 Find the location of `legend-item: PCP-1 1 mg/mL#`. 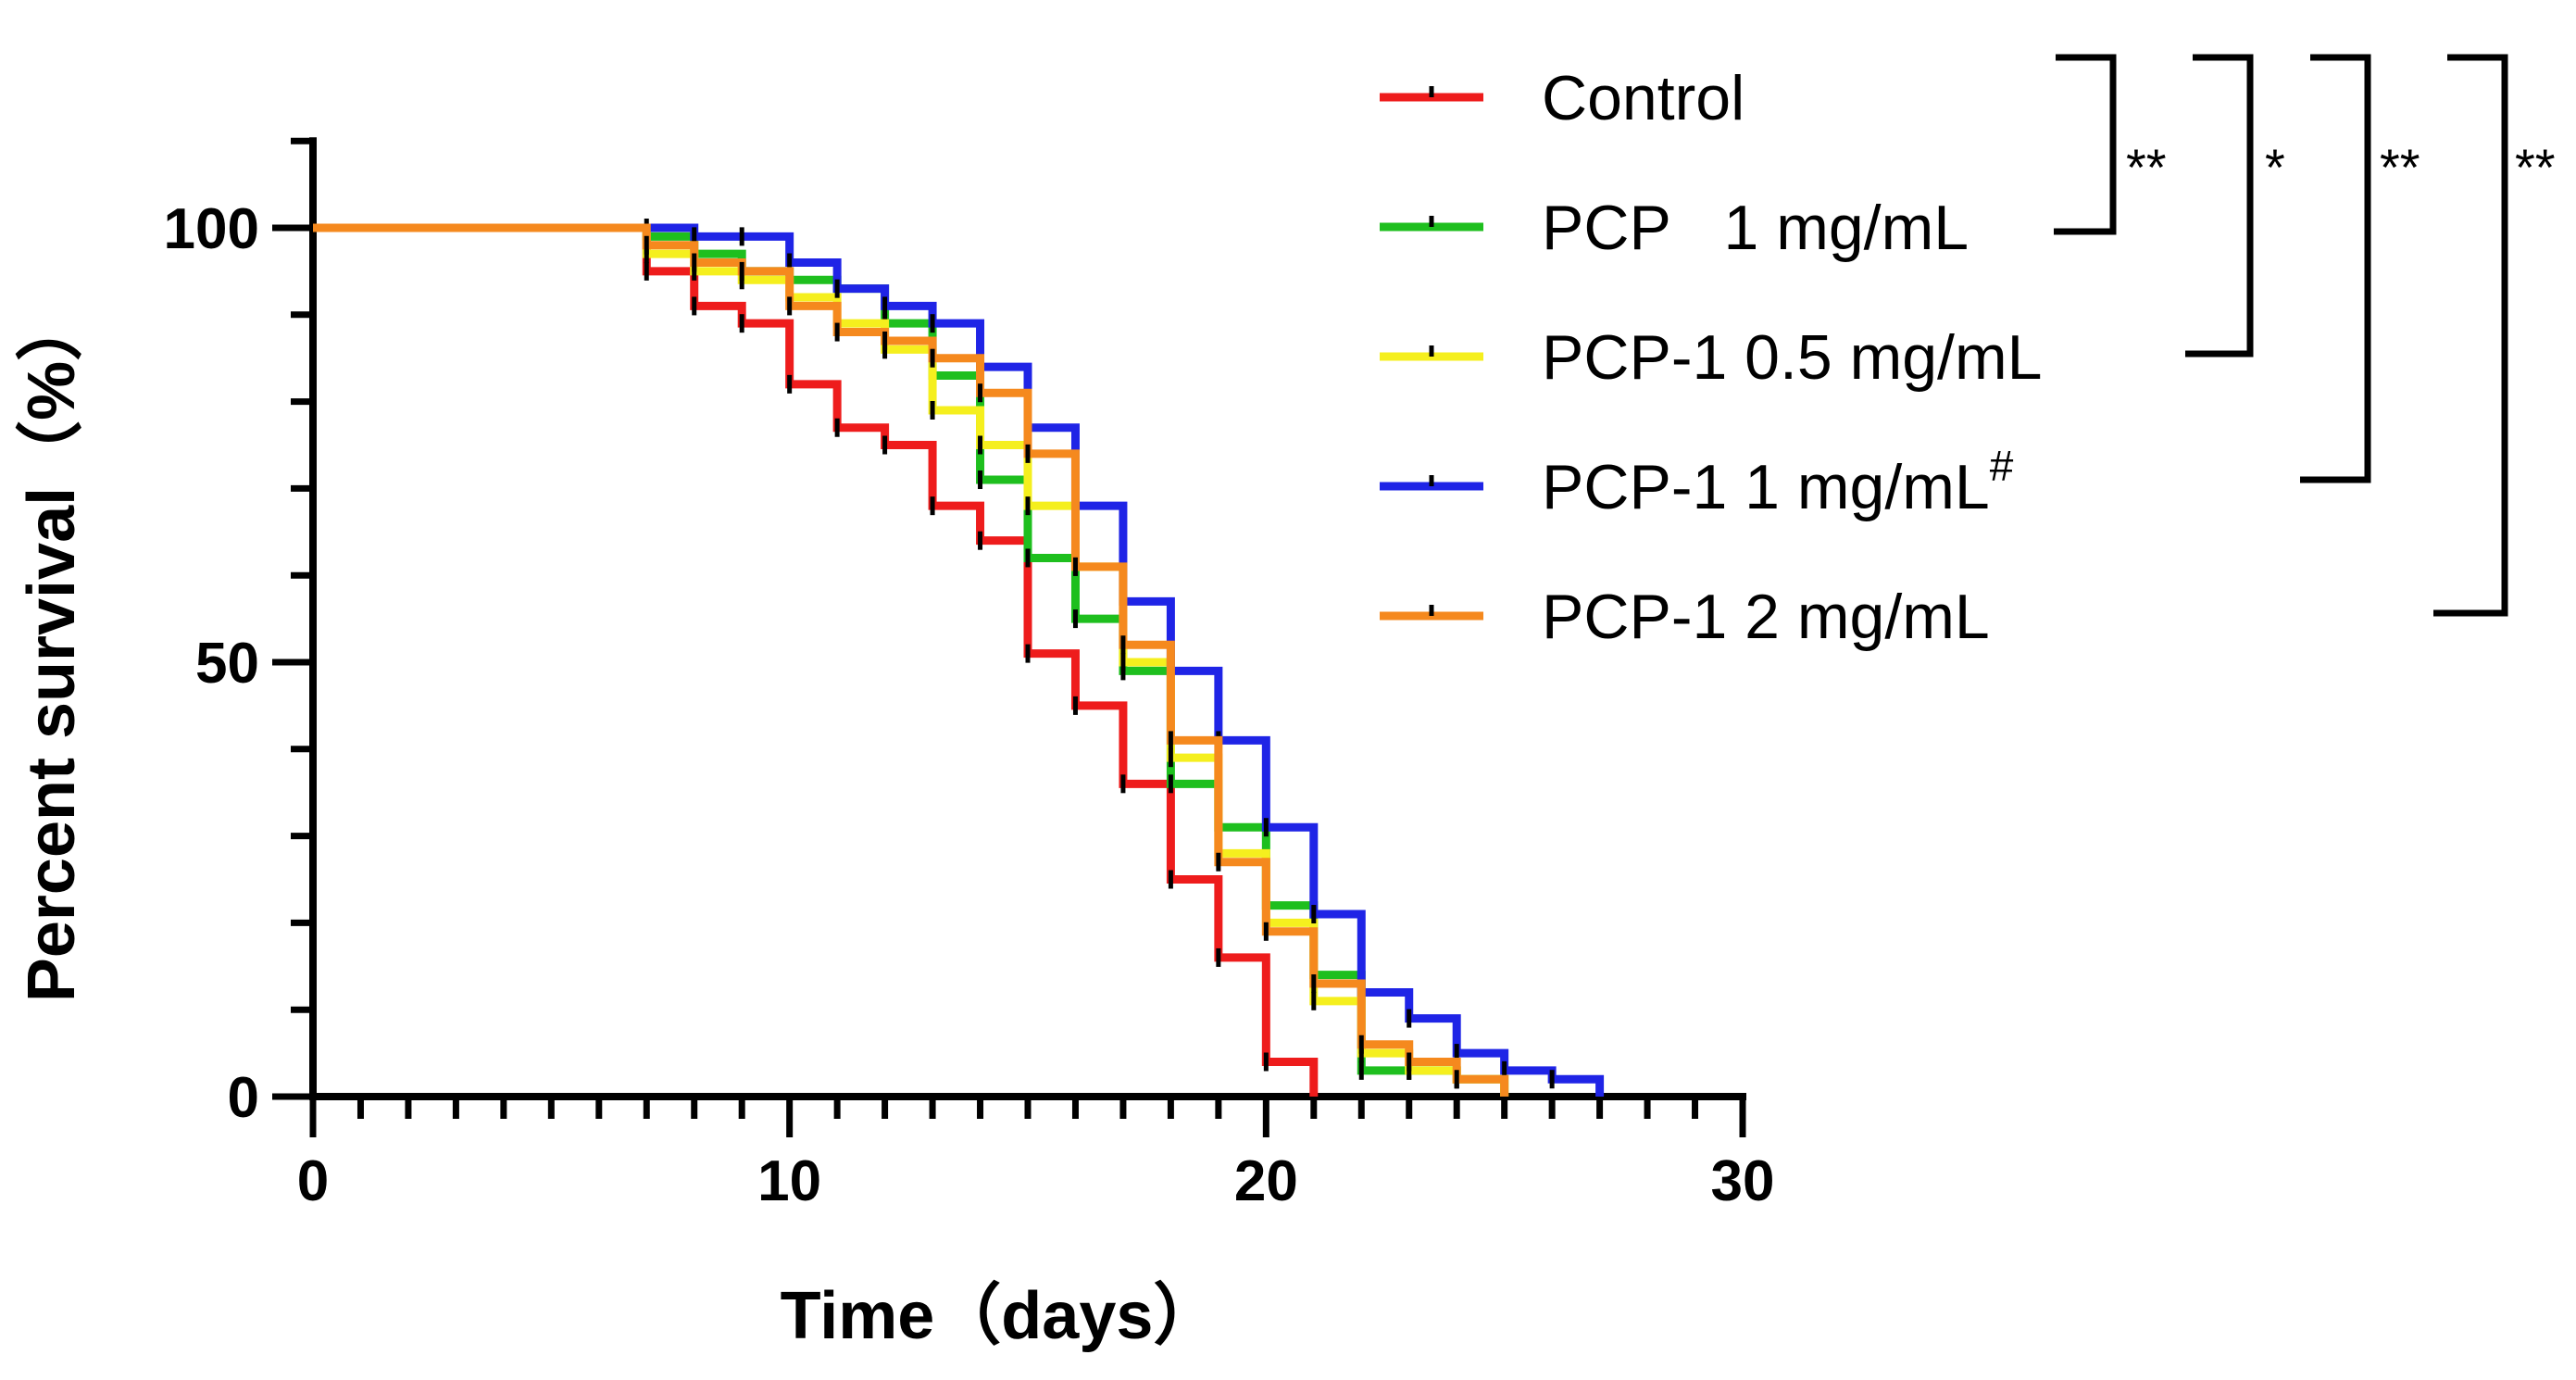

legend-item: PCP-1 1 mg/mL# is located at coordinates (1697, 482).